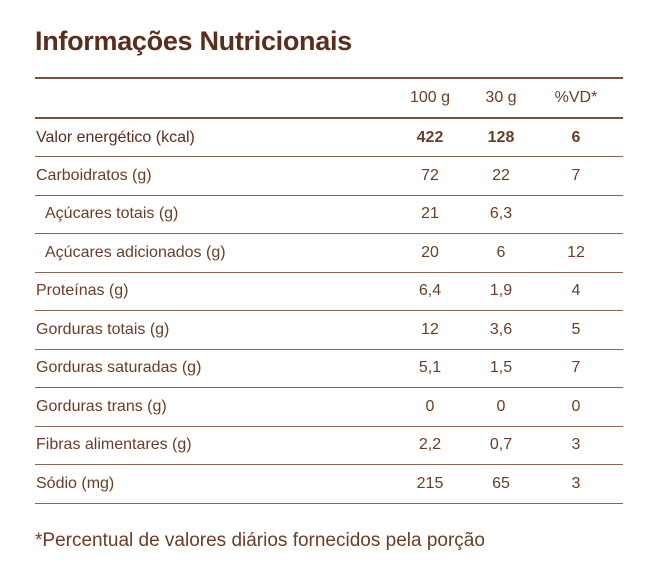 The width and height of the screenshot is (647, 587). I want to click on nutrient-label: Proteínas (g), so click(82, 291).